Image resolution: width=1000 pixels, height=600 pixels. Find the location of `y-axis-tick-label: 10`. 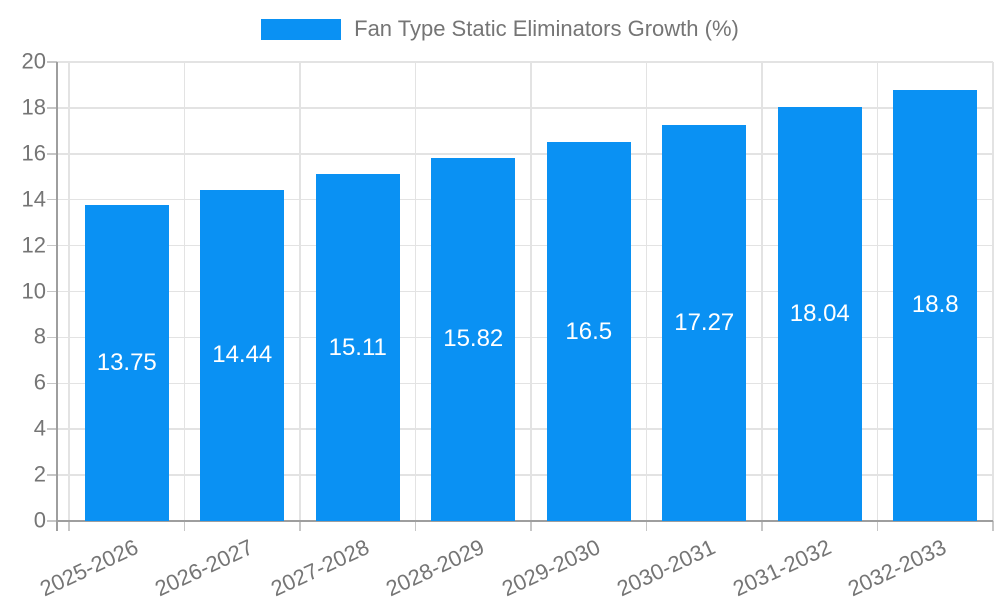

y-axis-tick-label: 10 is located at coordinates (33, 291).